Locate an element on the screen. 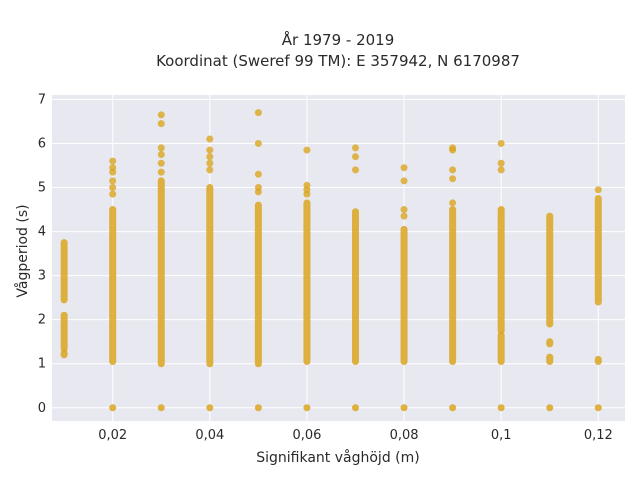 Image resolution: width=640 pixels, height=480 pixels. x-tick-label: 0,12 is located at coordinates (598, 435).